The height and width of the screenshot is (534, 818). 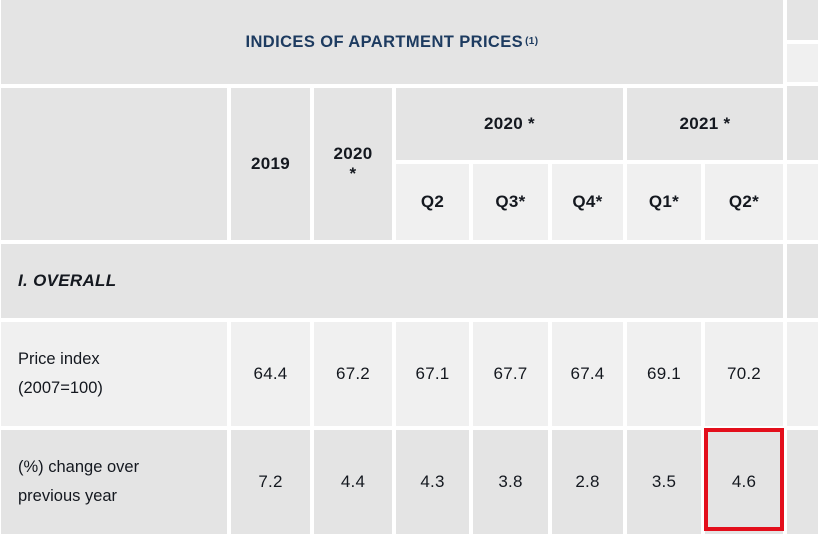 I want to click on section-row-overall: I. OVERALL, so click(x=392, y=281).